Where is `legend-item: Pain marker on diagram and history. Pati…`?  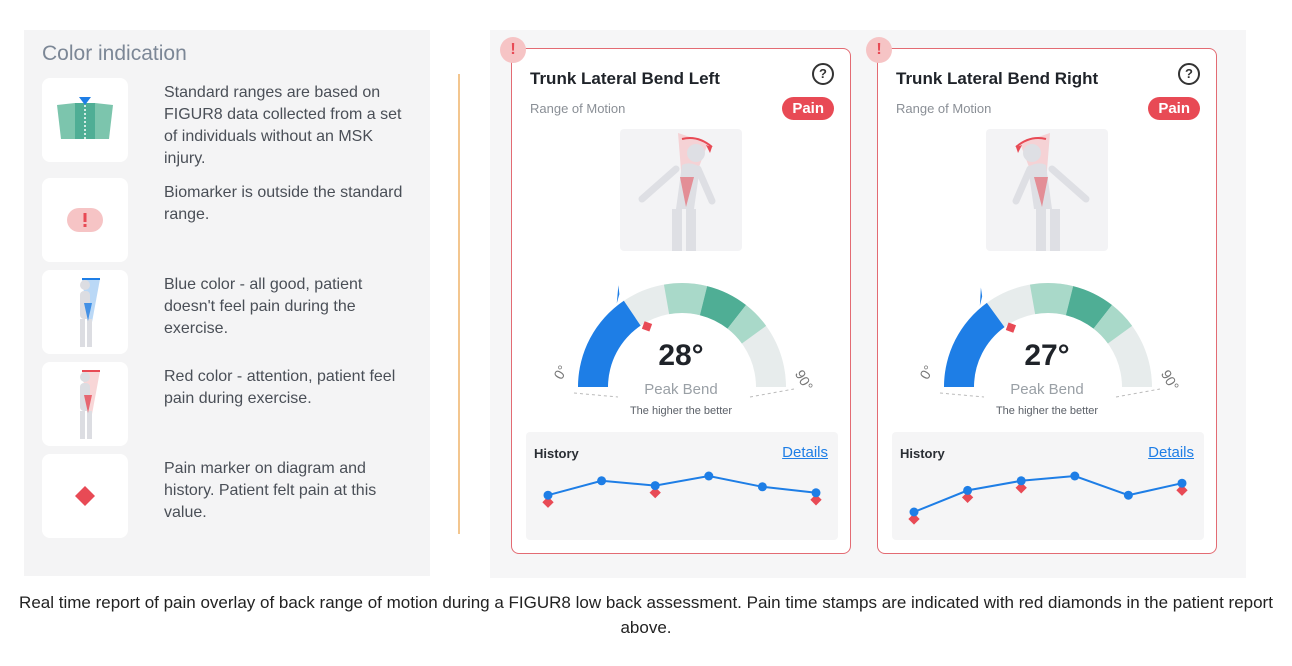
legend-item: Pain marker on diagram and history. Pati… is located at coordinates (227, 496).